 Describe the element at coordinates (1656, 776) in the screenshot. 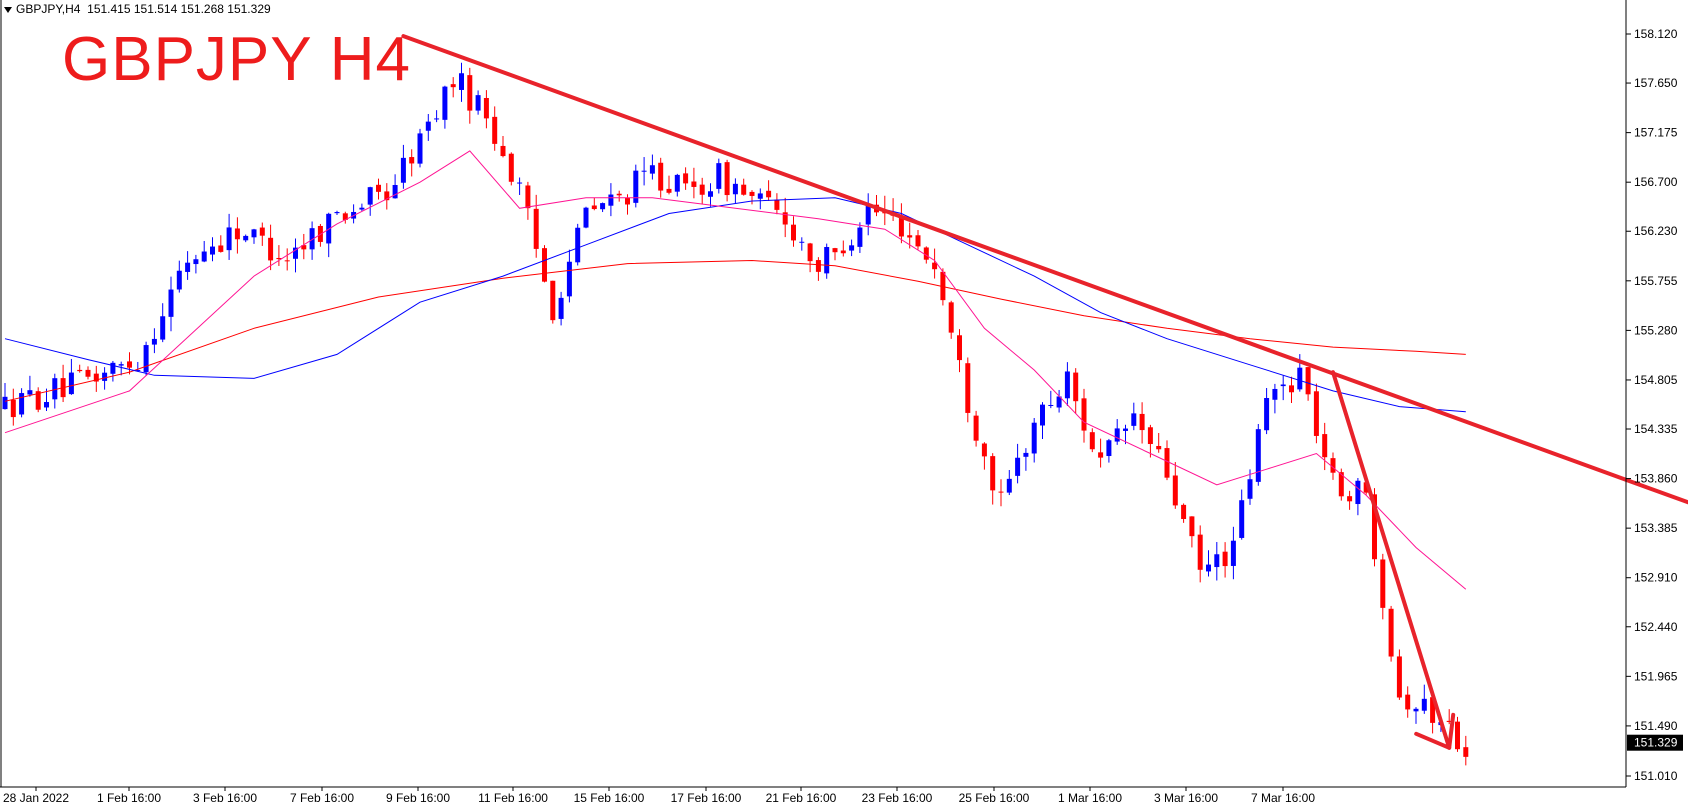

I see `y-tick-label: 151.010` at that location.